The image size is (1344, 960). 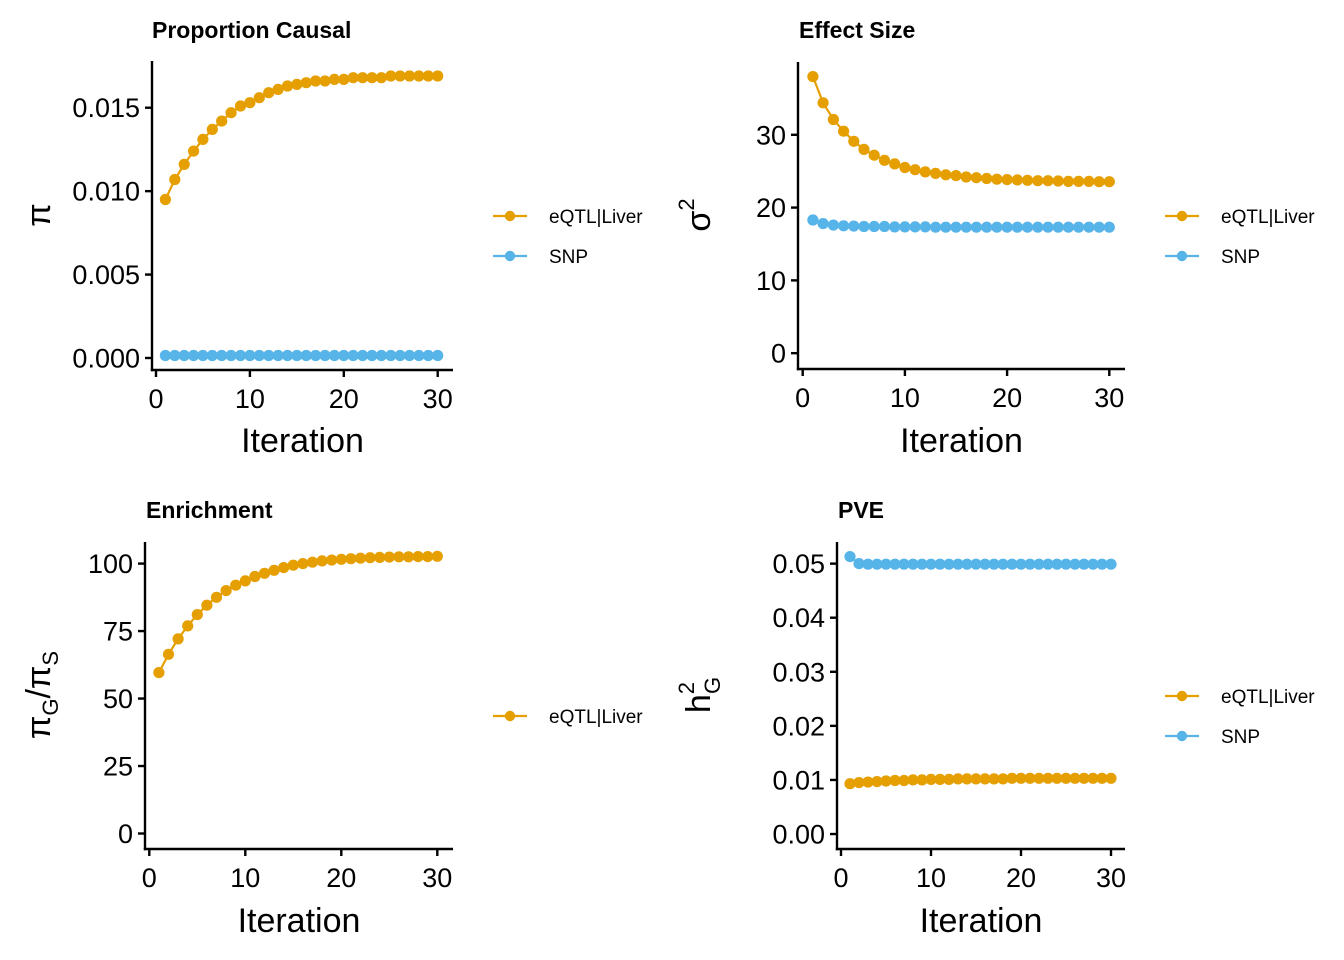 I want to click on x-tick-label: 0, so click(x=802, y=398).